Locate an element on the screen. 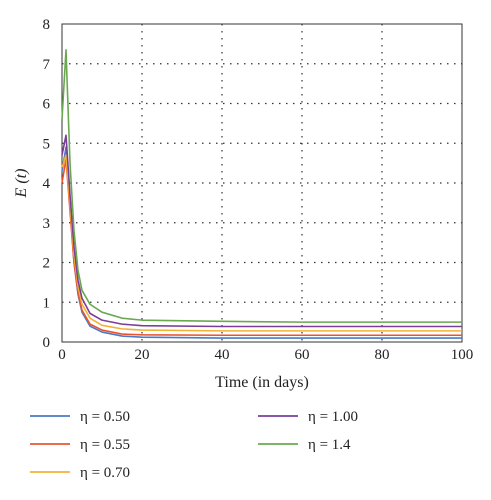 The width and height of the screenshot is (491, 500). legend-item: η = 1.4 is located at coordinates (304, 445).